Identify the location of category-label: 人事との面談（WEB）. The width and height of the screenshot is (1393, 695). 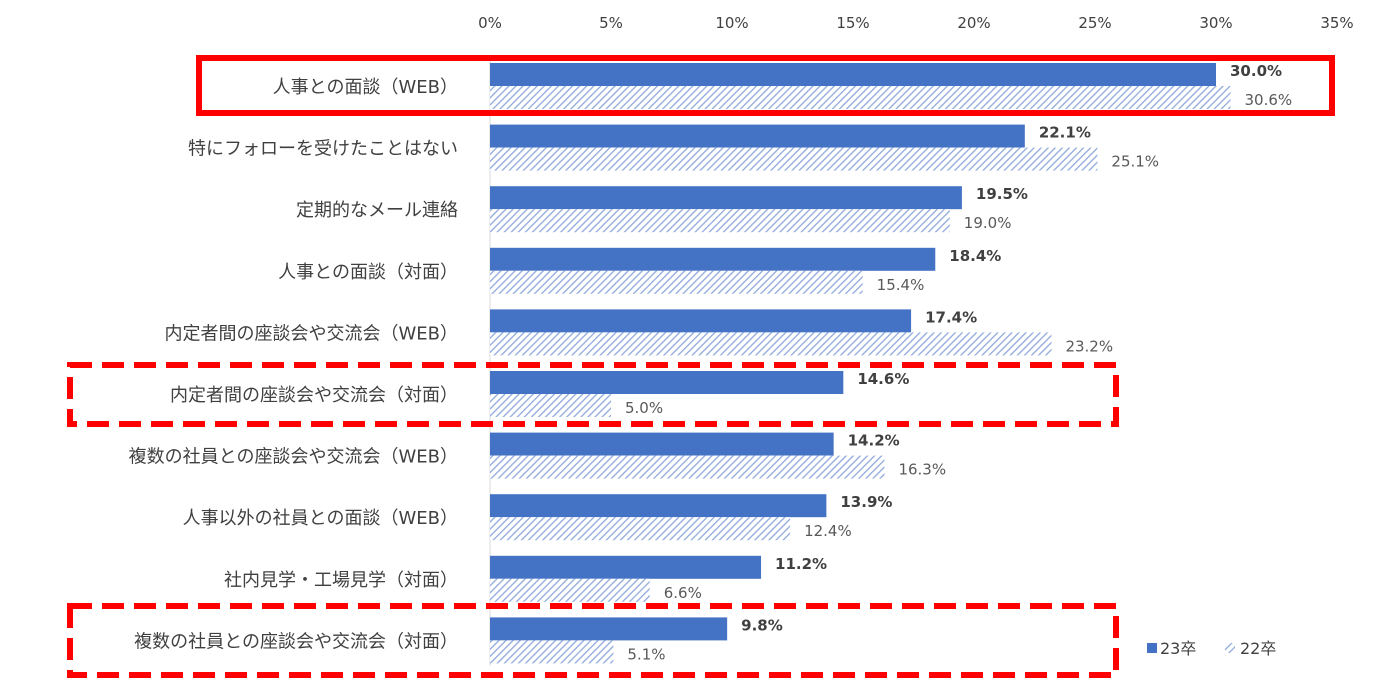
(365, 87).